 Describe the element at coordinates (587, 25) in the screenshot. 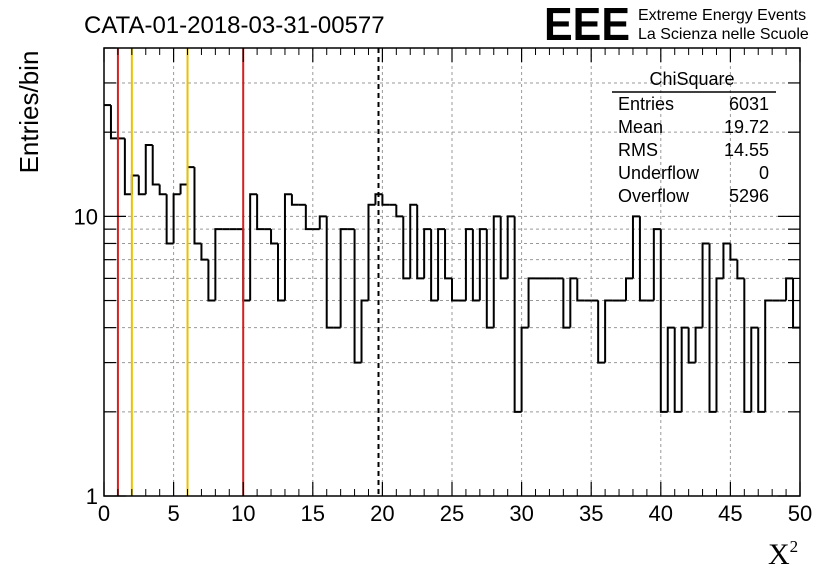

I see `eee-logo-mark: EEE` at that location.